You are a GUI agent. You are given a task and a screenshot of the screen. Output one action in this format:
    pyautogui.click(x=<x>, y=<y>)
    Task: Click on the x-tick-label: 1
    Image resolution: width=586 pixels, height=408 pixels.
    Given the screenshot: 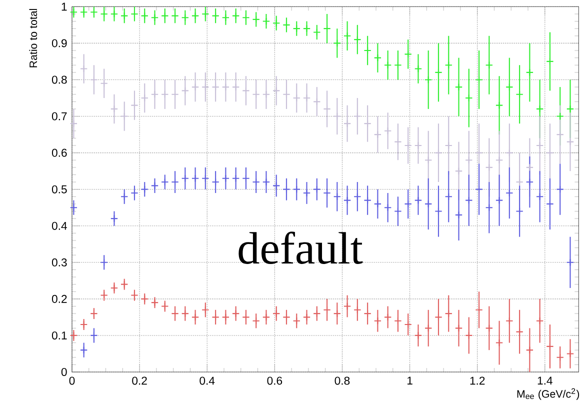 What is the action you would take?
    pyautogui.click(x=409, y=380)
    